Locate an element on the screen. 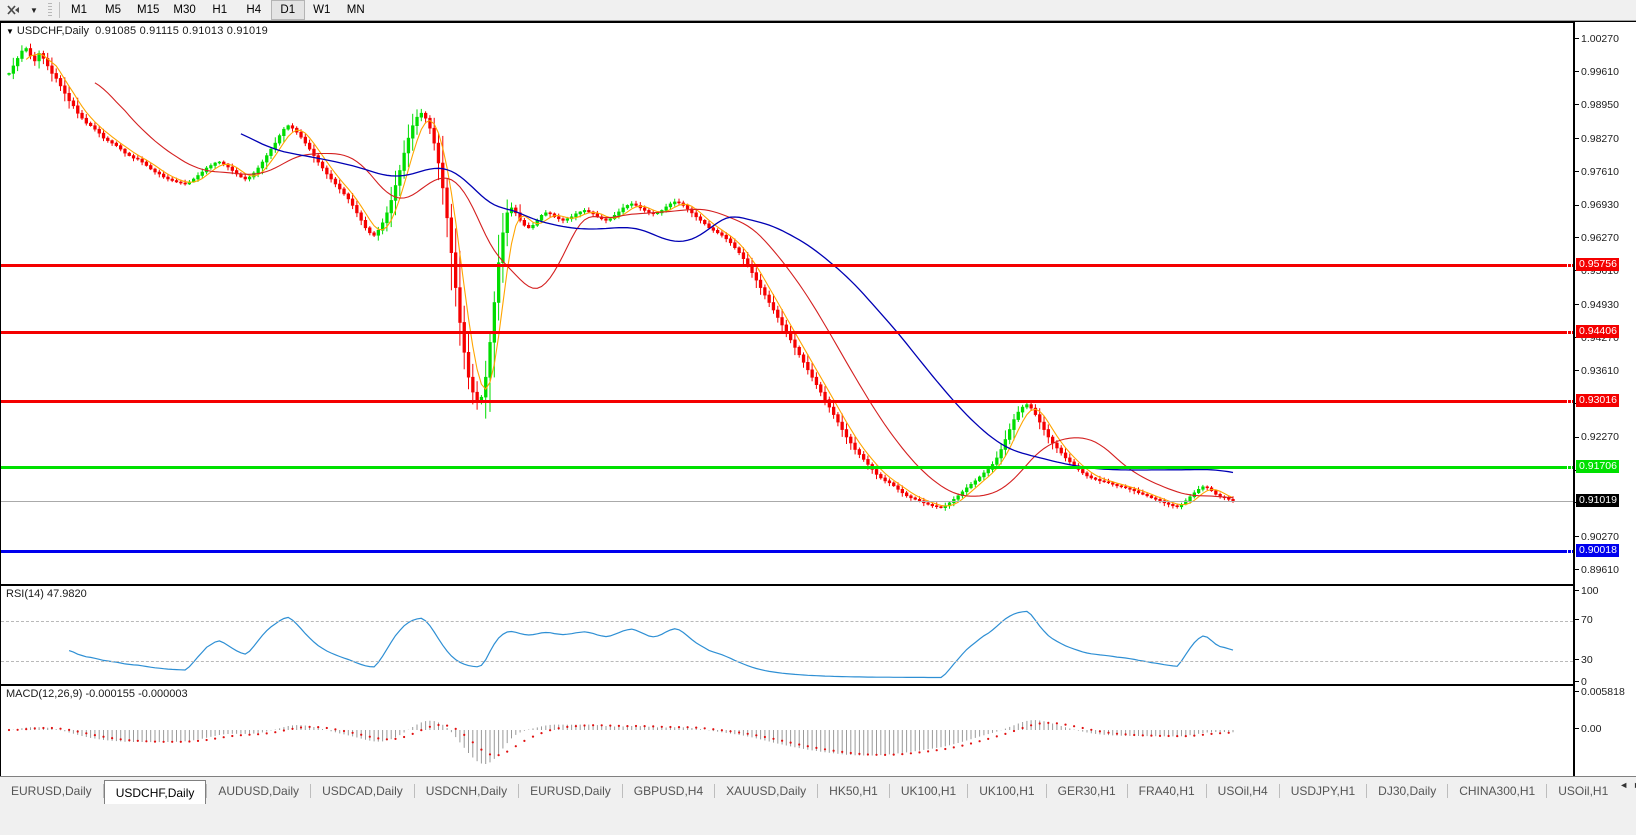 The width and height of the screenshot is (1636, 835). chart-tab-usdcad-daily: USDCAD,Daily is located at coordinates (362, 791).